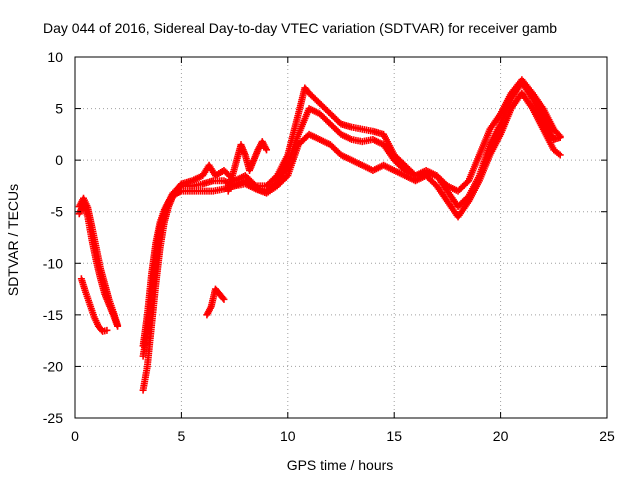 The height and width of the screenshot is (480, 640). Describe the element at coordinates (57, 212) in the screenshot. I see `y-tick-label: -5` at that location.